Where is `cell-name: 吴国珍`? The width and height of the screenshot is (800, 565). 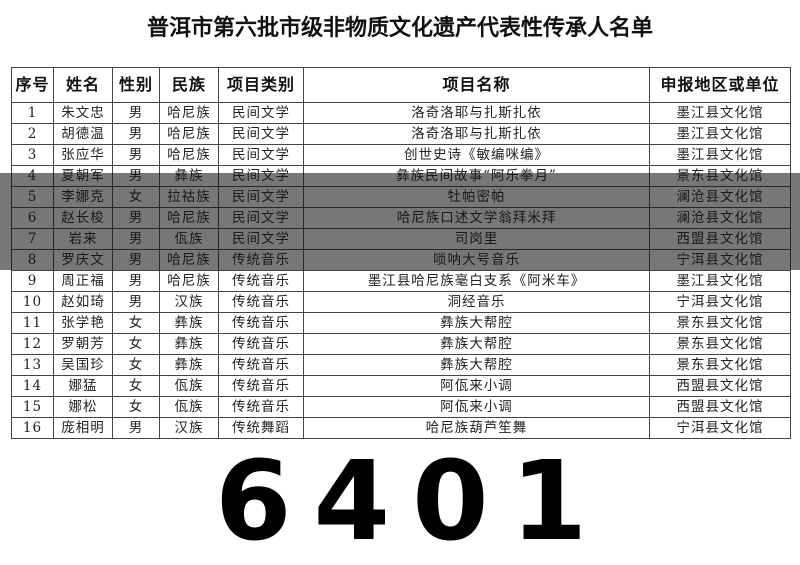
cell-name: 吴国珍 is located at coordinates (83, 365).